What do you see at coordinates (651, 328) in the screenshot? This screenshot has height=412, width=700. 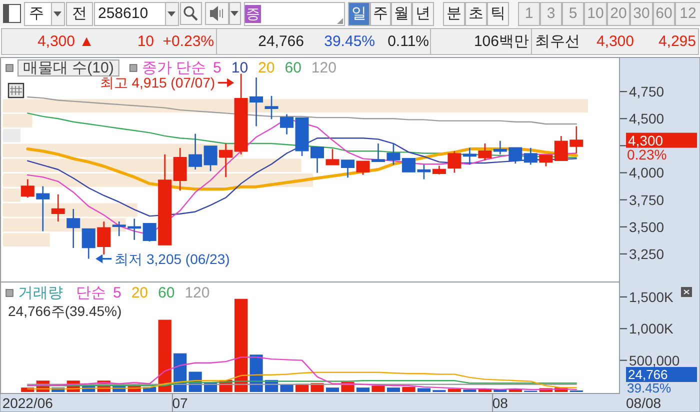 I see `y-tick-label: 1,000K` at bounding box center [651, 328].